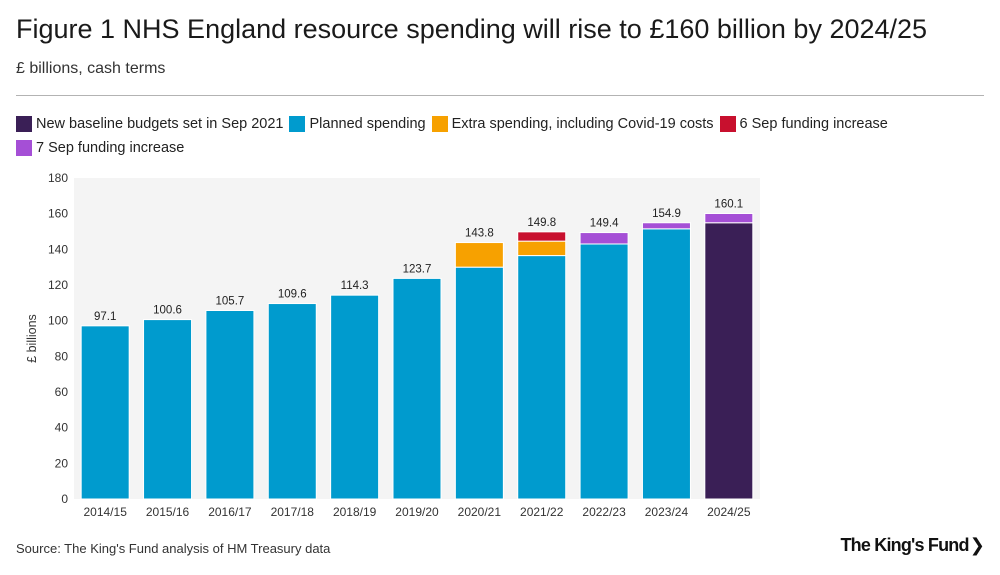 The width and height of the screenshot is (1000, 575). Describe the element at coordinates (355, 512) in the screenshot. I see `x-tick-label: 2018/19` at that location.